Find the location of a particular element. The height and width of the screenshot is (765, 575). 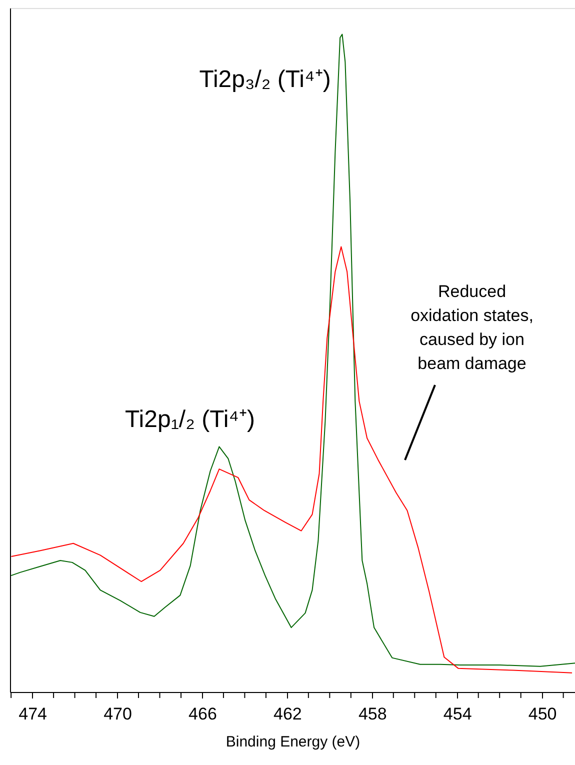

annotation: Reduced oxidation states, caused by ion beam damage is located at coordinates (472, 327).